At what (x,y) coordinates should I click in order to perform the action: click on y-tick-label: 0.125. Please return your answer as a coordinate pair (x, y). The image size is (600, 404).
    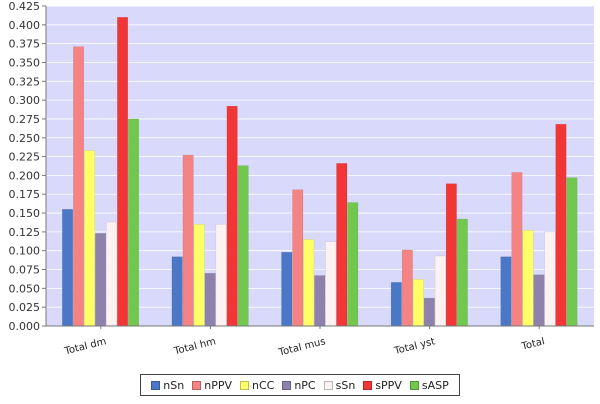
    Looking at the image, I should click on (25, 232).